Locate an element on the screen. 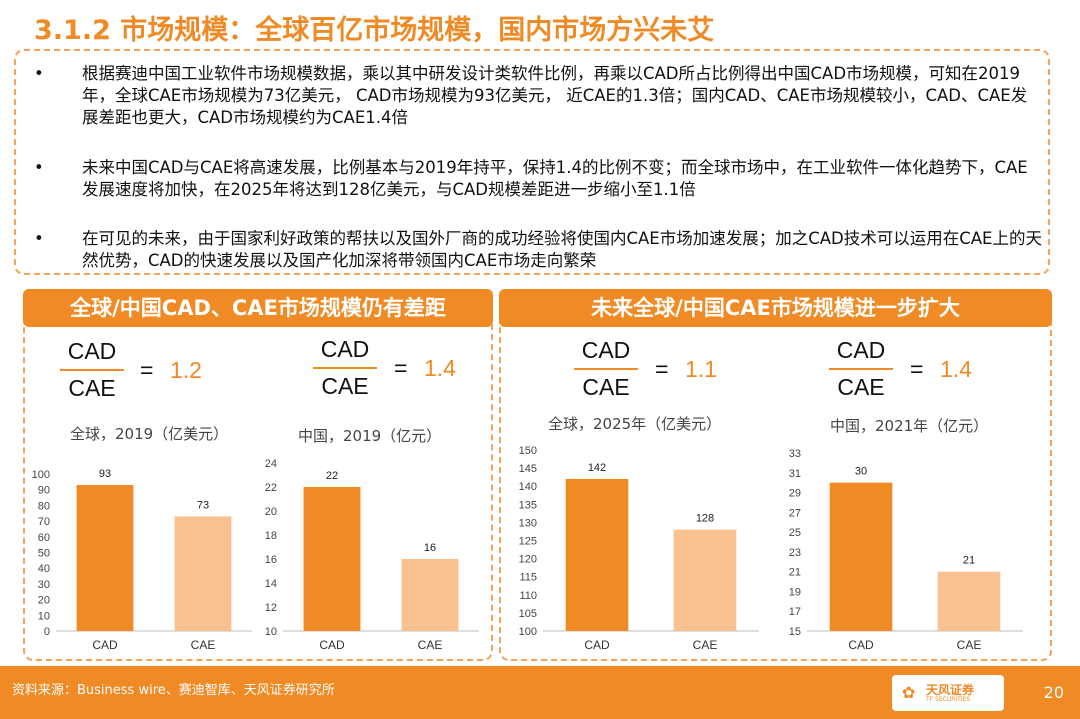 The width and height of the screenshot is (1080, 719). chart-subtitle: 全球，2019（亿美元） is located at coordinates (149, 434).